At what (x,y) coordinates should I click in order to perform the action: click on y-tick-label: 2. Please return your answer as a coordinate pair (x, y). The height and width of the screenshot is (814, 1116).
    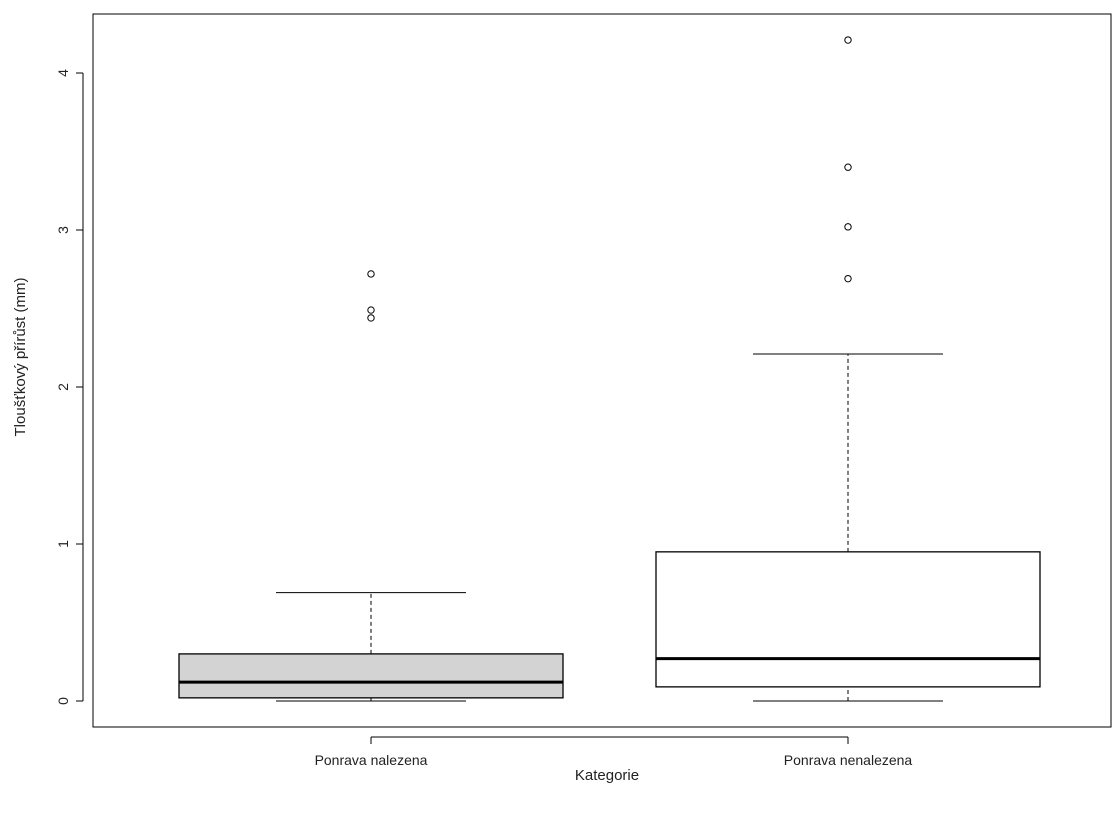
    Looking at the image, I should click on (63, 387).